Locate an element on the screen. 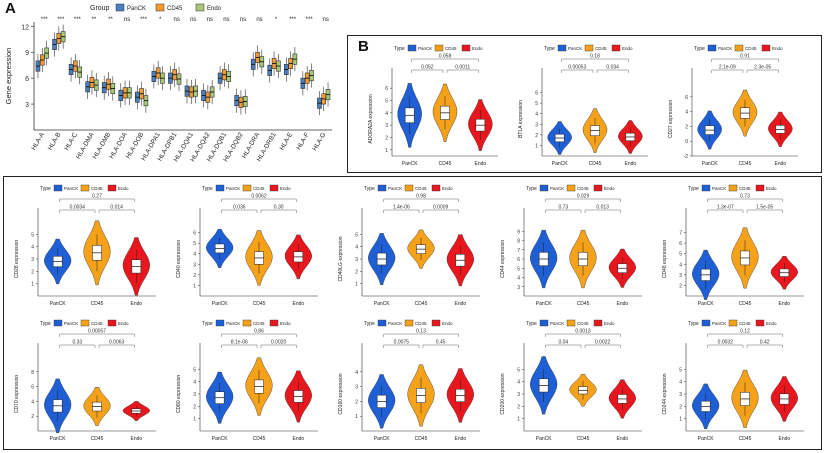 The height and width of the screenshot is (453, 824). y-axis-title: CD28 expression is located at coordinates (17, 259).